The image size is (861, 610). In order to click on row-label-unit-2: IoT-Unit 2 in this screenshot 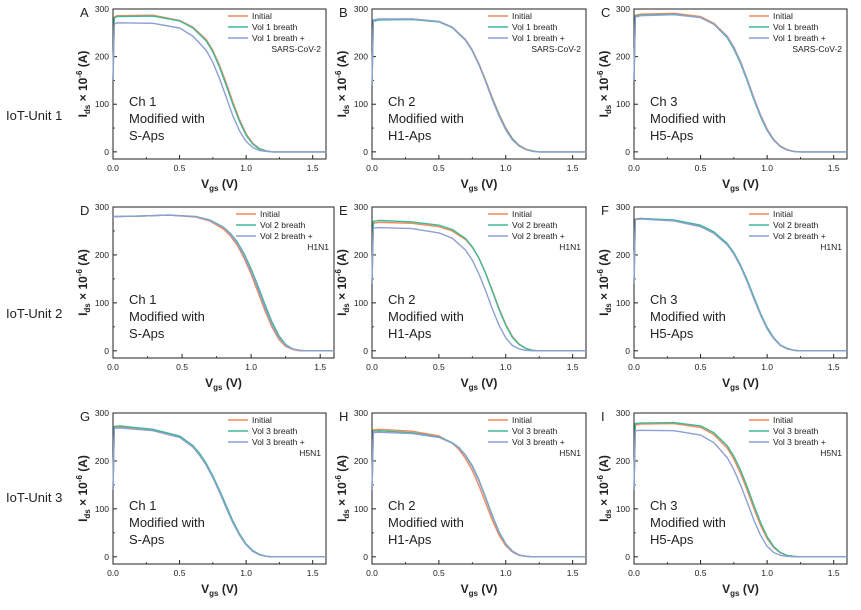, I will do `click(34, 313)`.